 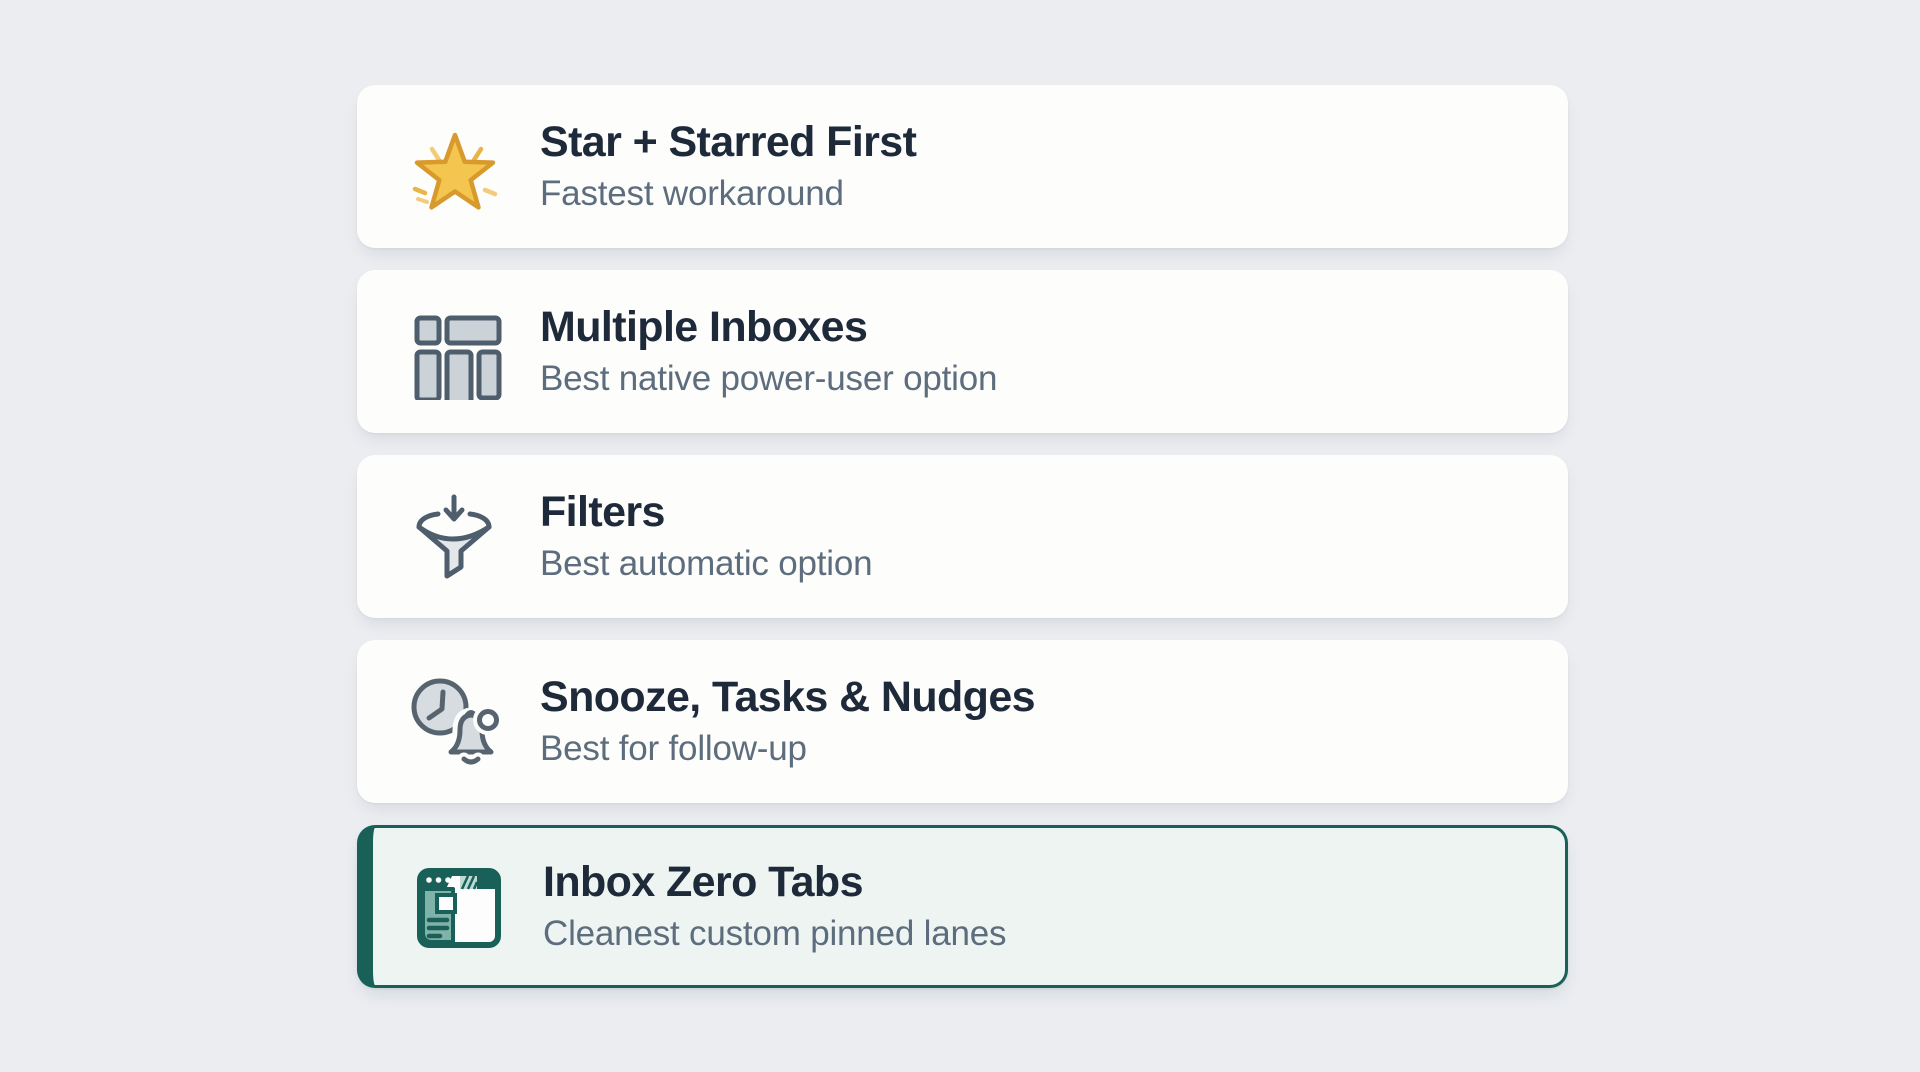 I want to click on snooze-clock-bell-icon, so click(x=457, y=723).